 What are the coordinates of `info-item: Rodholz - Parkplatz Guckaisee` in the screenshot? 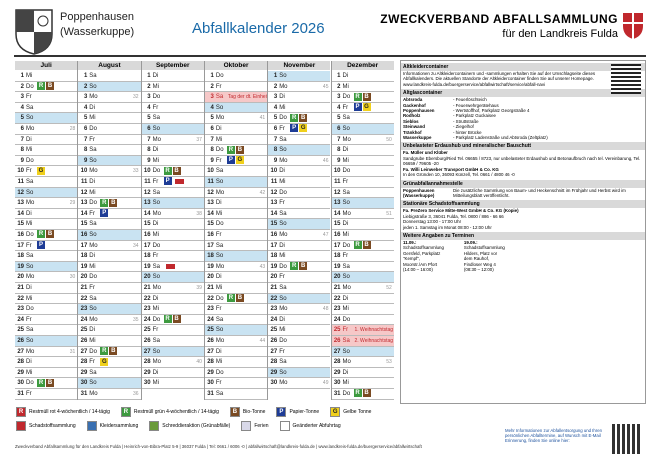 It's located at (523, 115).